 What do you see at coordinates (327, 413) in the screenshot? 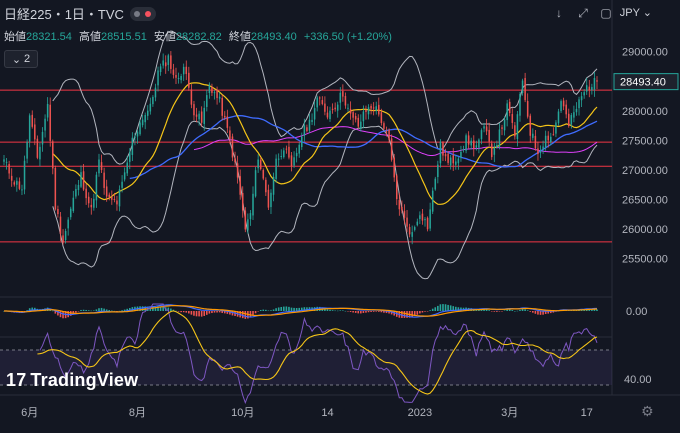
I see `time-tick-label: 14` at bounding box center [327, 413].